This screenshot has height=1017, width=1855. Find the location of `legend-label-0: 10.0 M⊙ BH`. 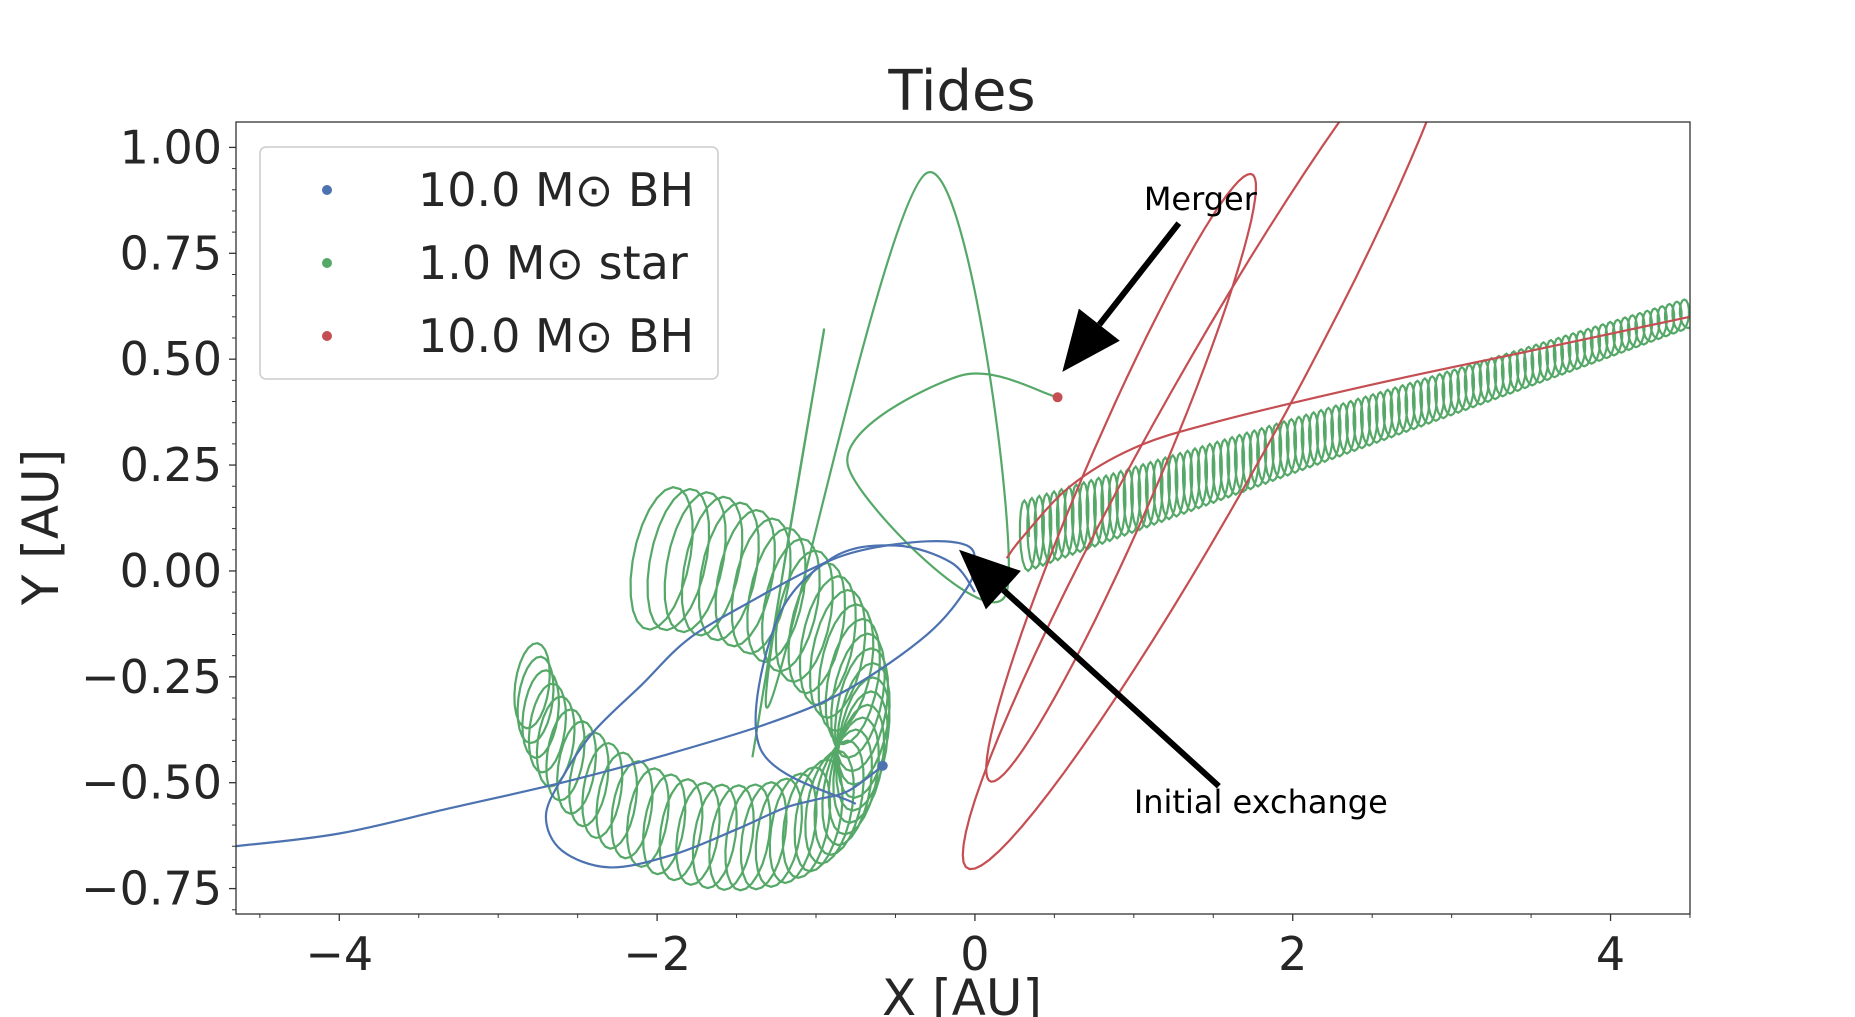

legend-label-0: 10.0 M⊙ BH is located at coordinates (556, 190).